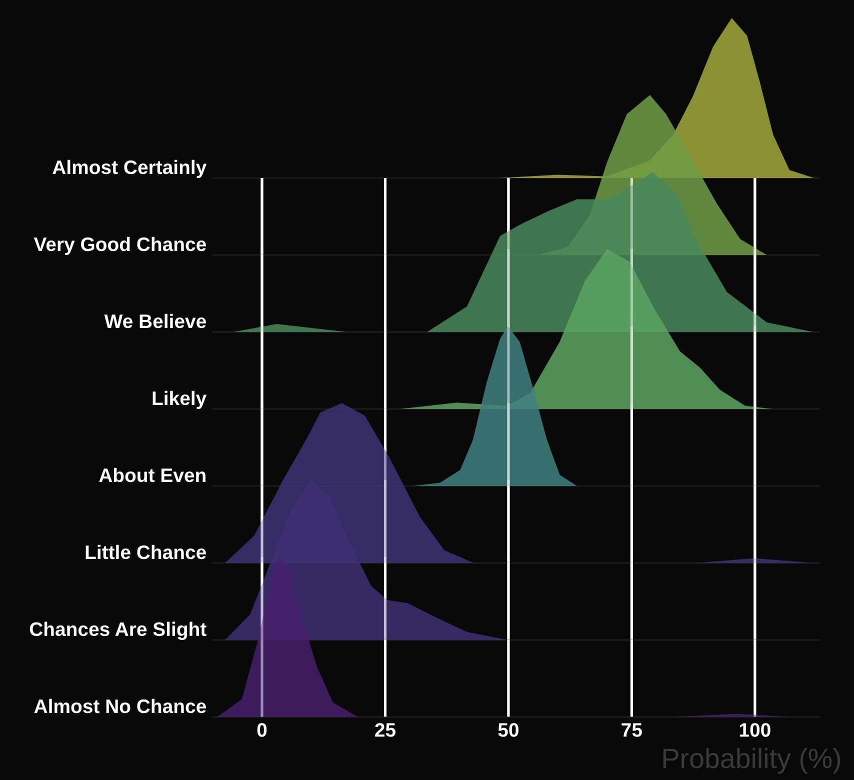  What do you see at coordinates (385, 730) in the screenshot?
I see `x-tick-label: 25` at bounding box center [385, 730].